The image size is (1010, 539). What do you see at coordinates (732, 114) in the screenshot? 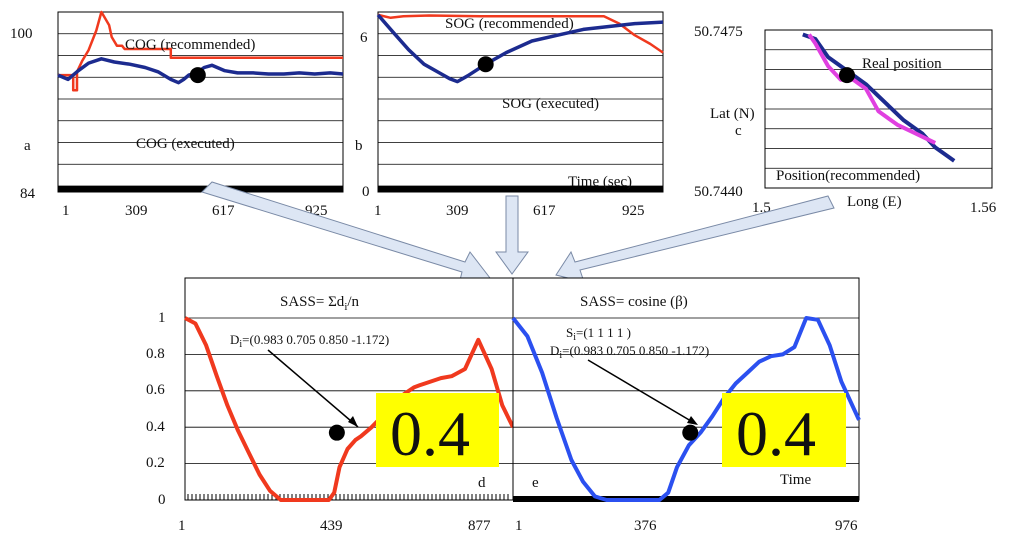
I see `lat-label: Lat (N)` at bounding box center [732, 114].